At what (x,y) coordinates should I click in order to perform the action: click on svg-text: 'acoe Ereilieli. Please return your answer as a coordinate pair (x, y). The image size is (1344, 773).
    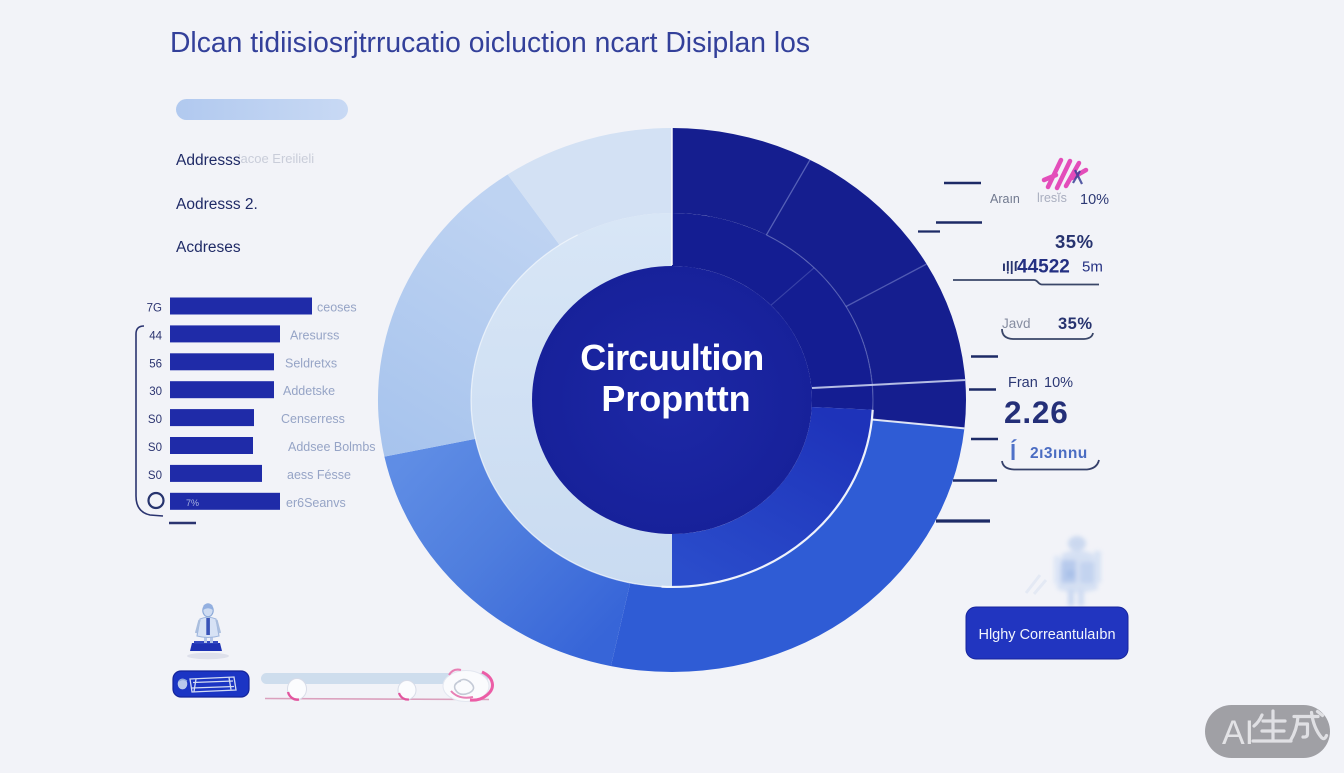
    Looking at the image, I should click on (276, 158).